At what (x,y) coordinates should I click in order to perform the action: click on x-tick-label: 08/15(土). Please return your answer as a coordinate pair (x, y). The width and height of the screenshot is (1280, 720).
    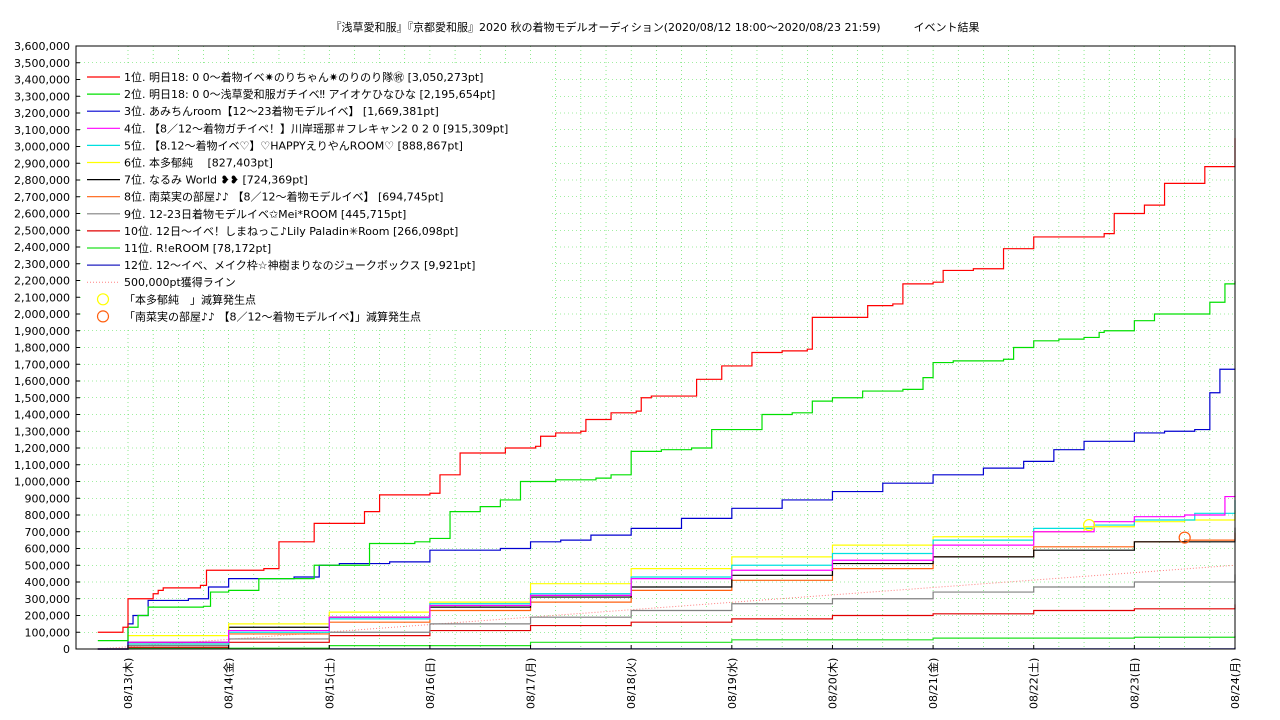
    Looking at the image, I should click on (329, 683).